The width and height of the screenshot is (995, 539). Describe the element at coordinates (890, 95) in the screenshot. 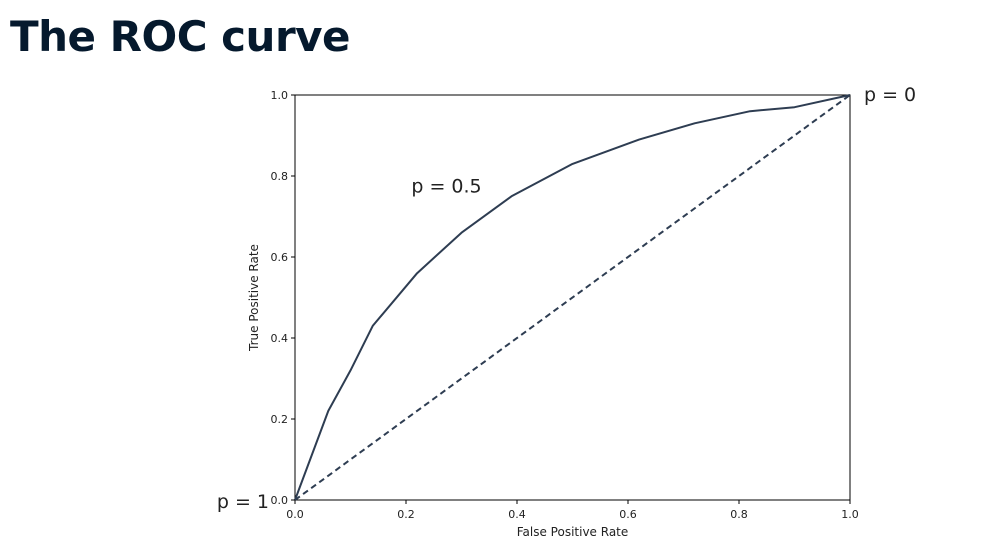

I see `annotation-label: p = 0` at that location.